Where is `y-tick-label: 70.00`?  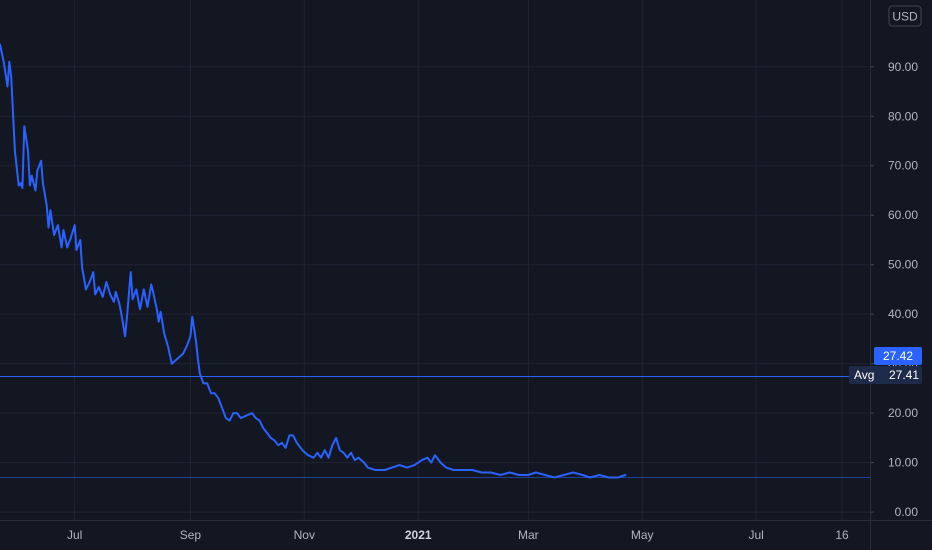
y-tick-label: 70.00 is located at coordinates (903, 166).